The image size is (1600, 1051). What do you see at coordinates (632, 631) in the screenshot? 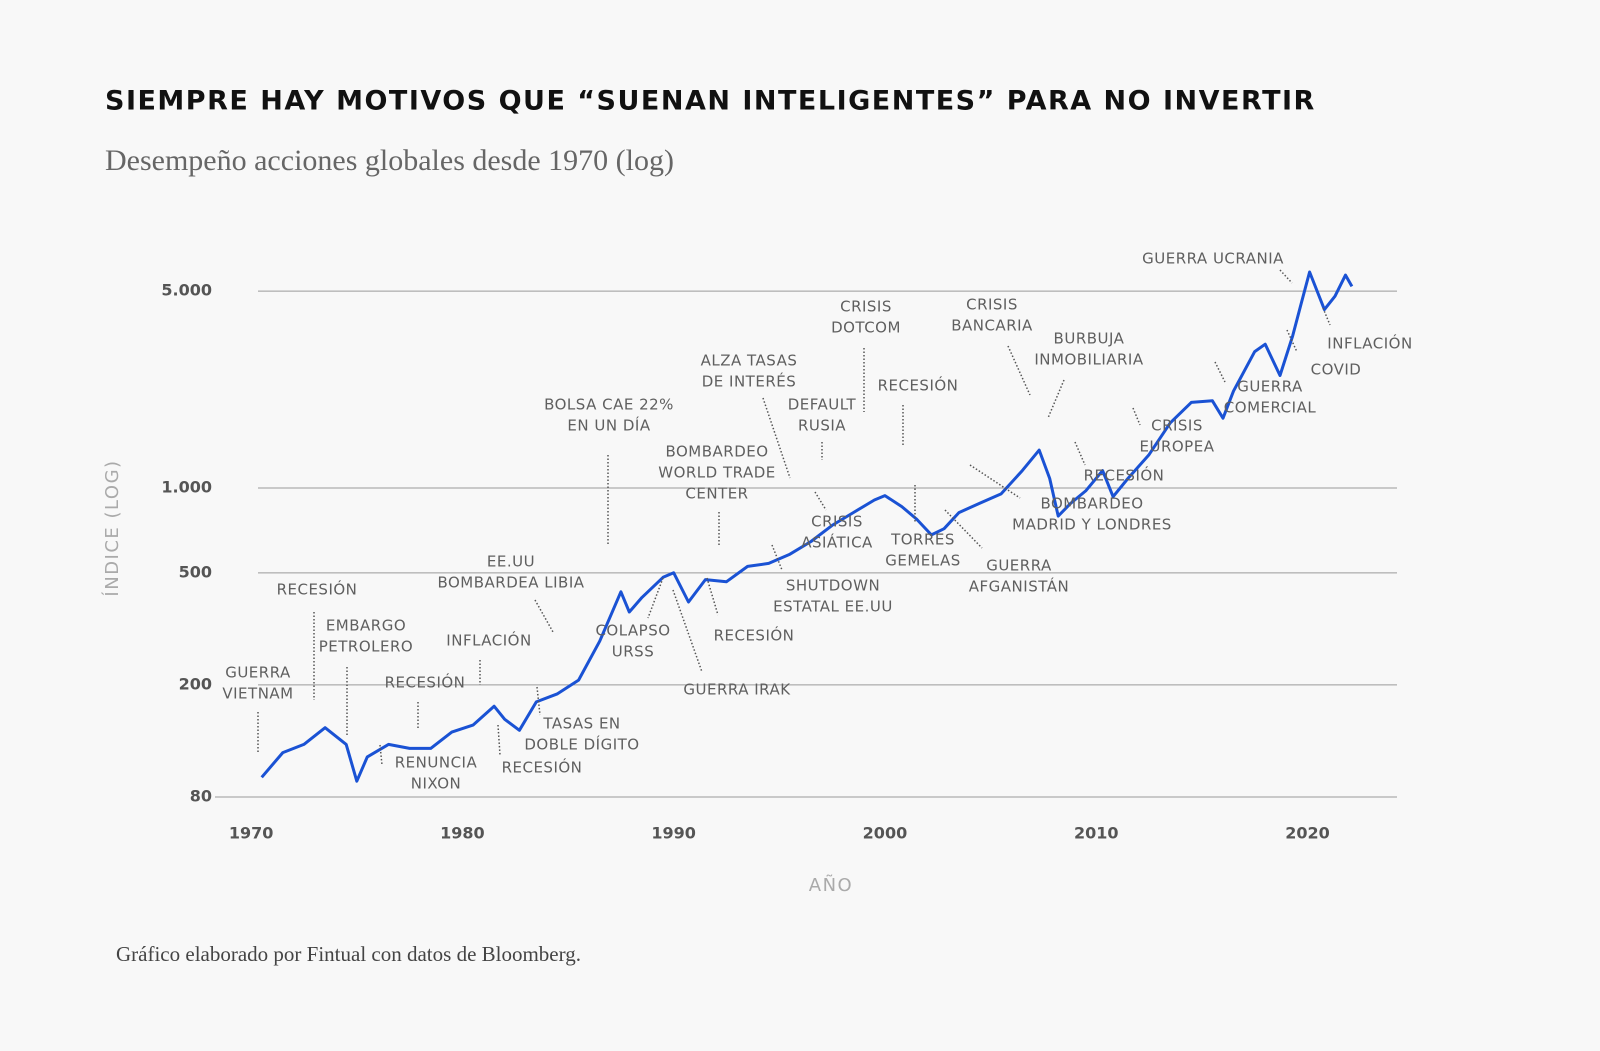
I see `annotation-label: COLAPSO` at bounding box center [632, 631].